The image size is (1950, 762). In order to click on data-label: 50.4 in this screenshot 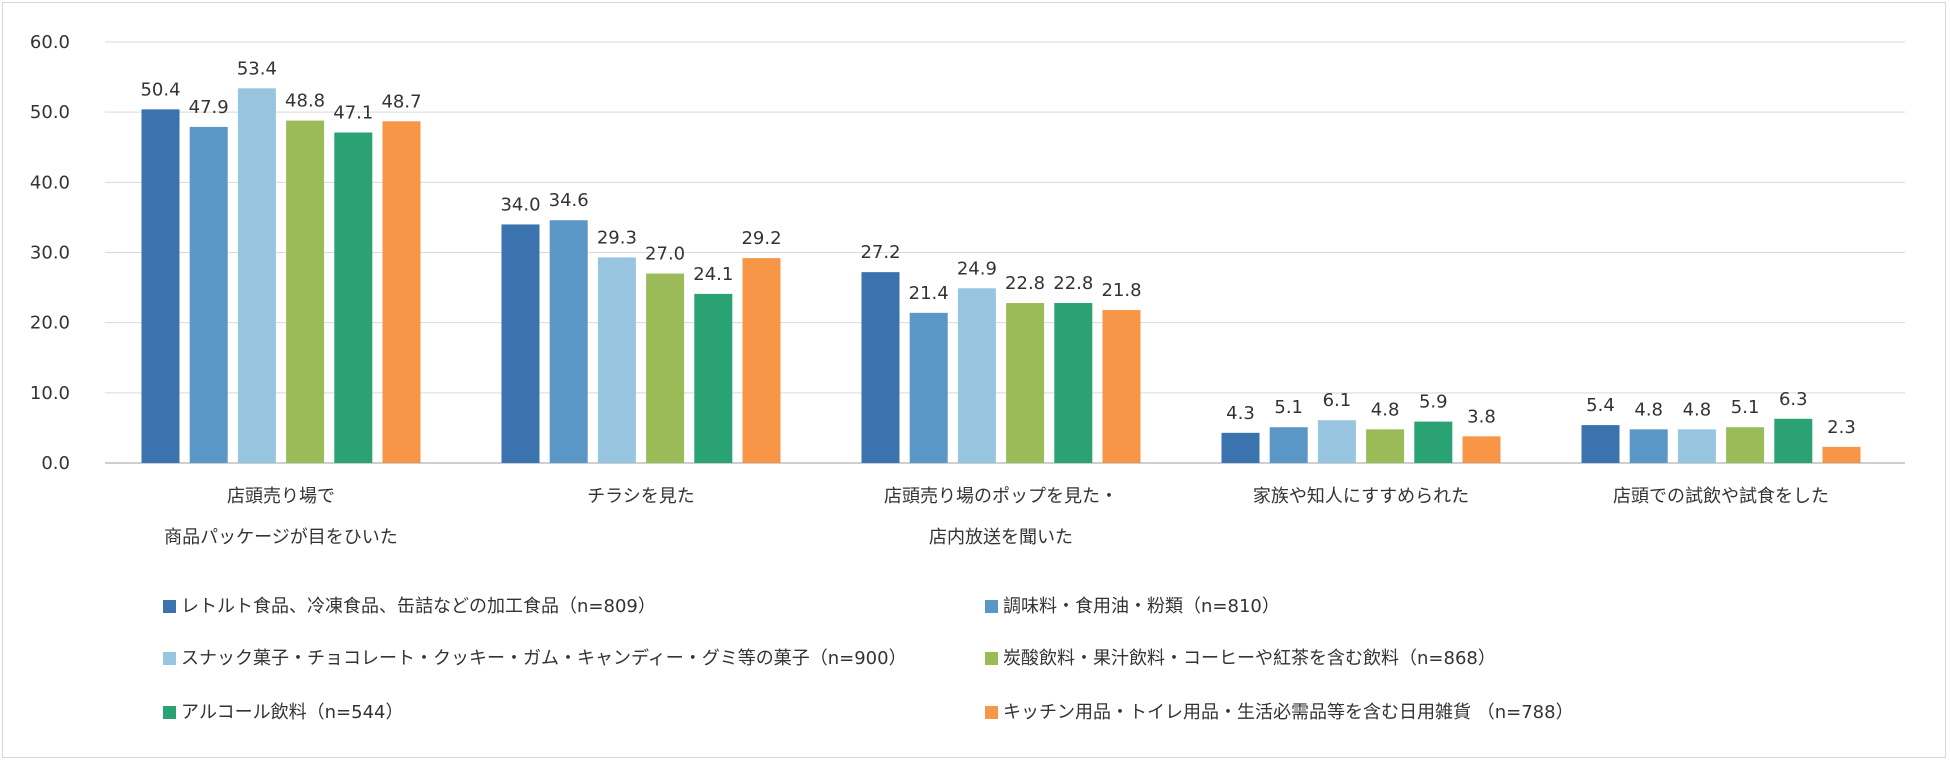, I will do `click(160, 89)`.